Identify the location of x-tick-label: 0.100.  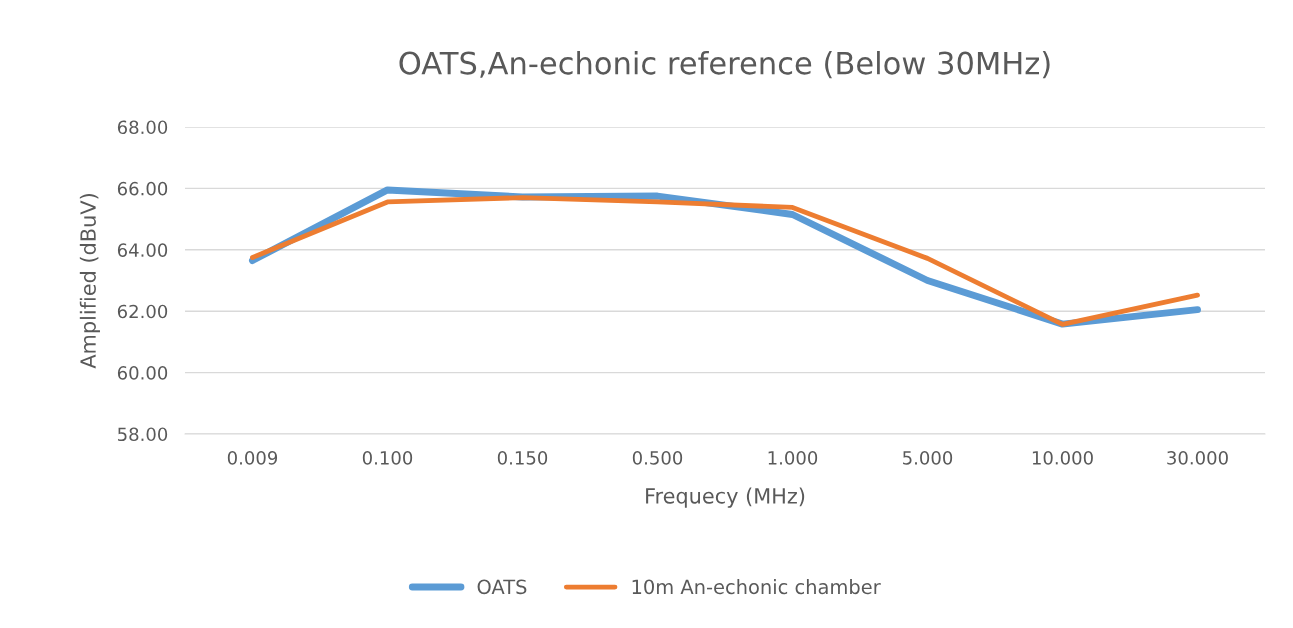
(387, 457).